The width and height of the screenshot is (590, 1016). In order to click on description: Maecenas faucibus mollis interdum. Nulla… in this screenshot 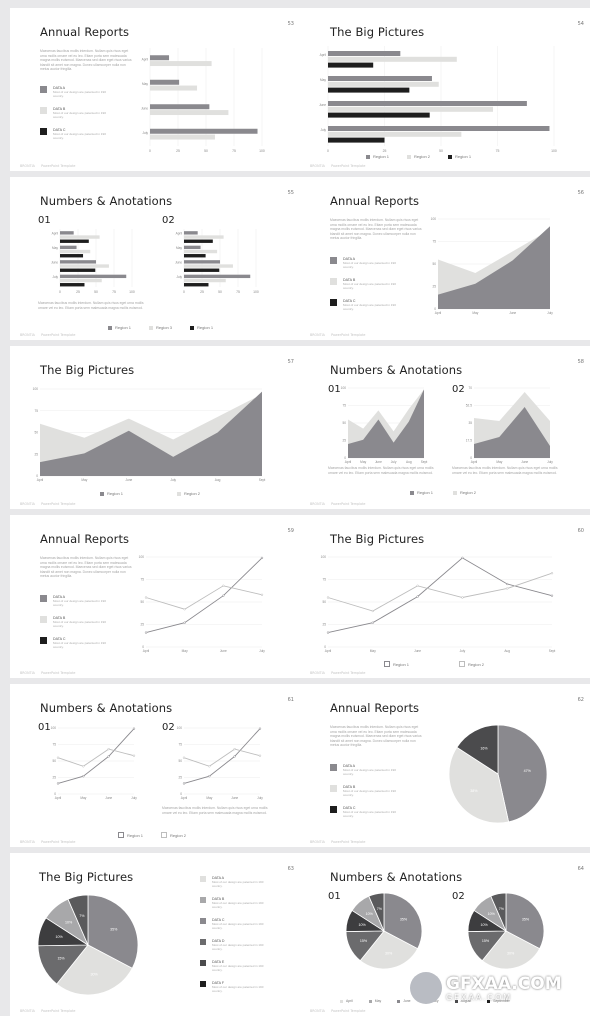, I will do `click(381, 470)`.